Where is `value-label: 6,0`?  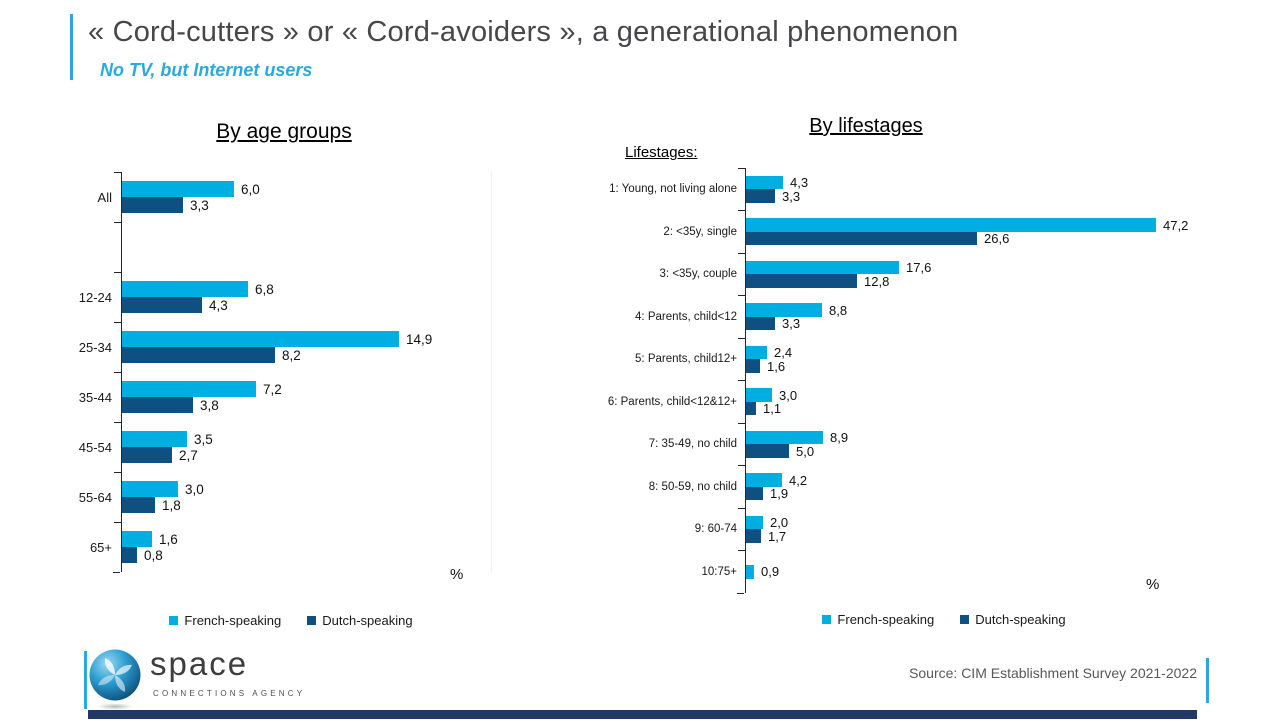 value-label: 6,0 is located at coordinates (250, 189).